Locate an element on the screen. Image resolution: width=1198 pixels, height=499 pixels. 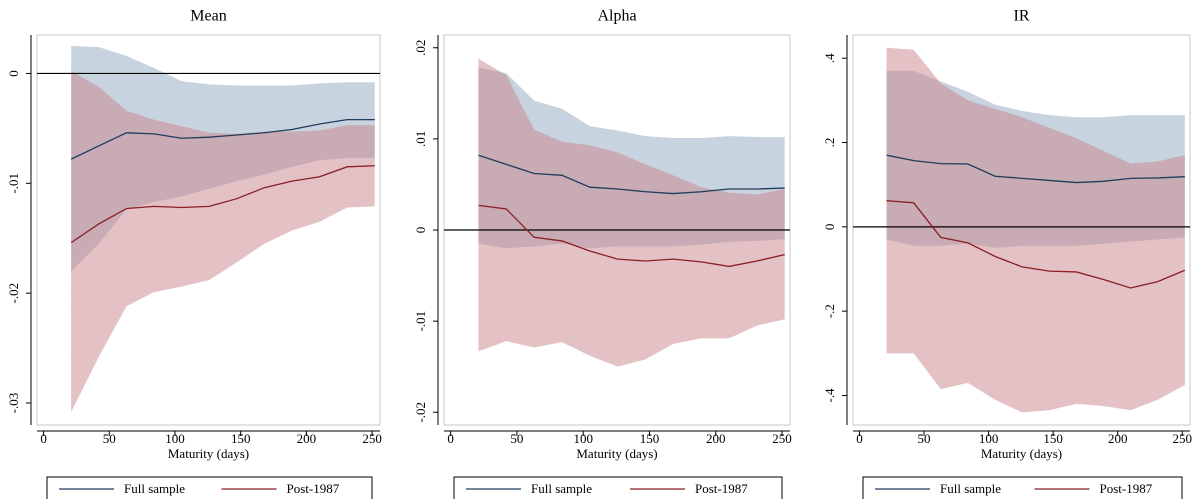
y-tick-label: -.4 is located at coordinates (829, 395).